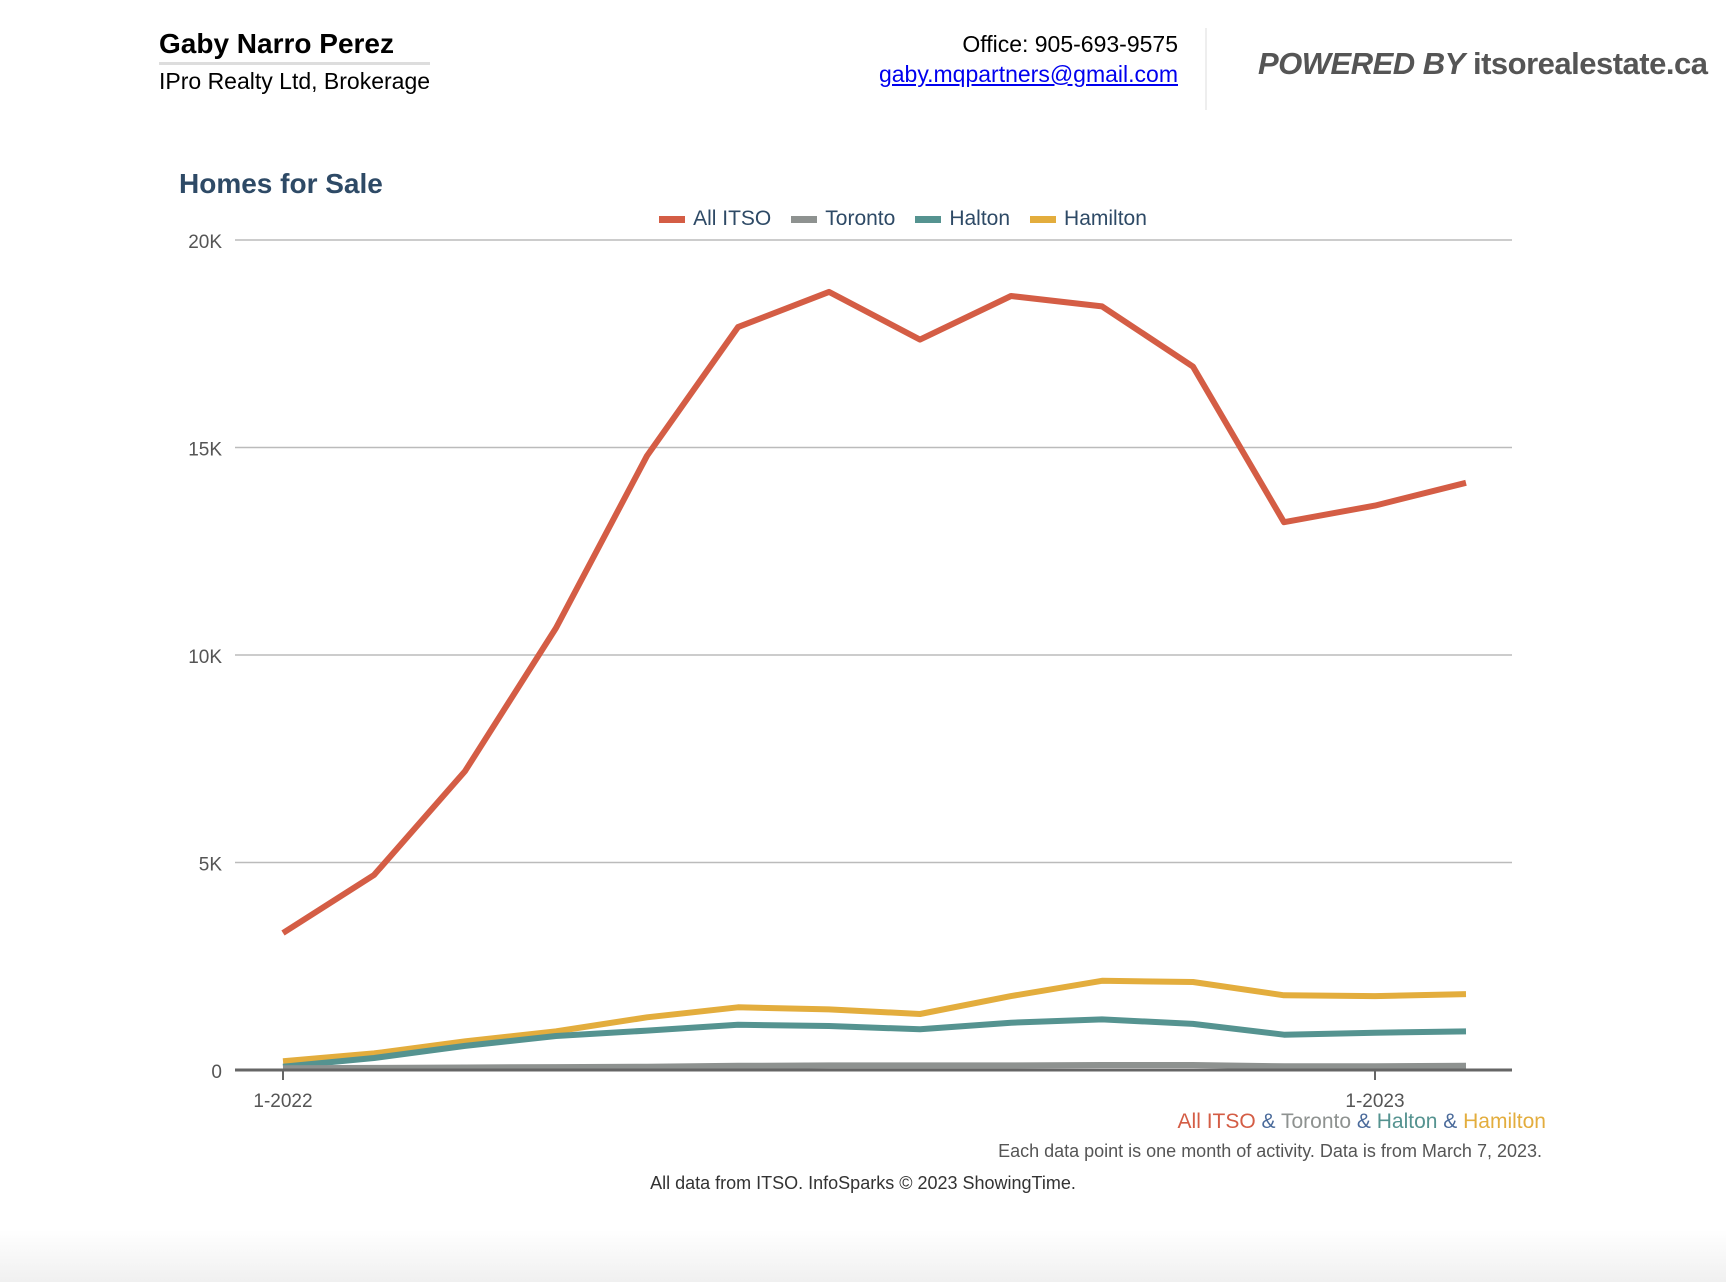 Image resolution: width=1726 pixels, height=1282 pixels. I want to click on site-name: itsorealestate.ca, so click(1590, 63).